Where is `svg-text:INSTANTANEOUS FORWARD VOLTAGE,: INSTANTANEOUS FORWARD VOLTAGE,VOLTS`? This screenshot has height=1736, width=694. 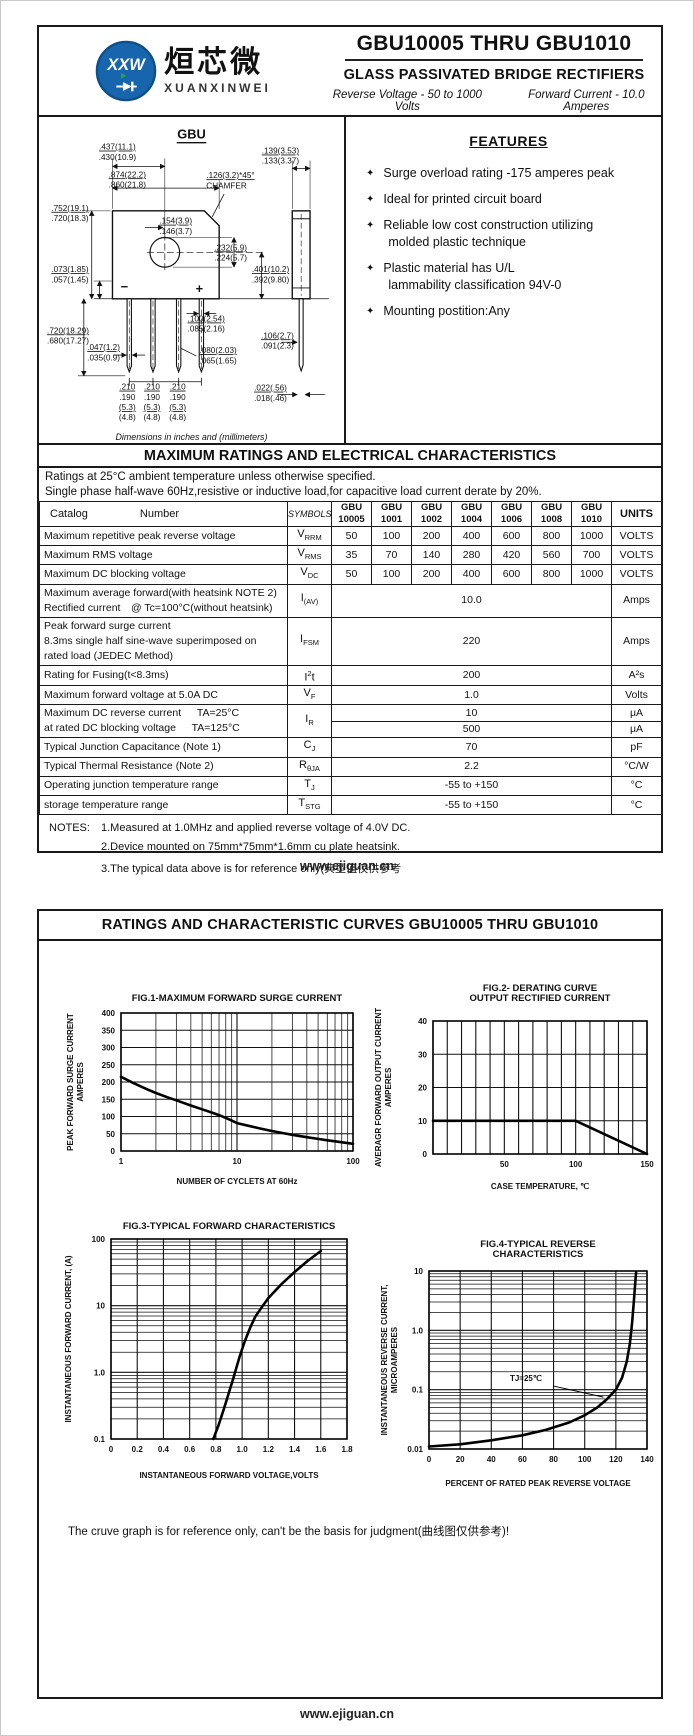
svg-text:INSTANTANEOUS FORWARD VOLTAGE,: INSTANTANEOUS FORWARD VOLTAGE,VOLTS is located at coordinates (229, 1475).